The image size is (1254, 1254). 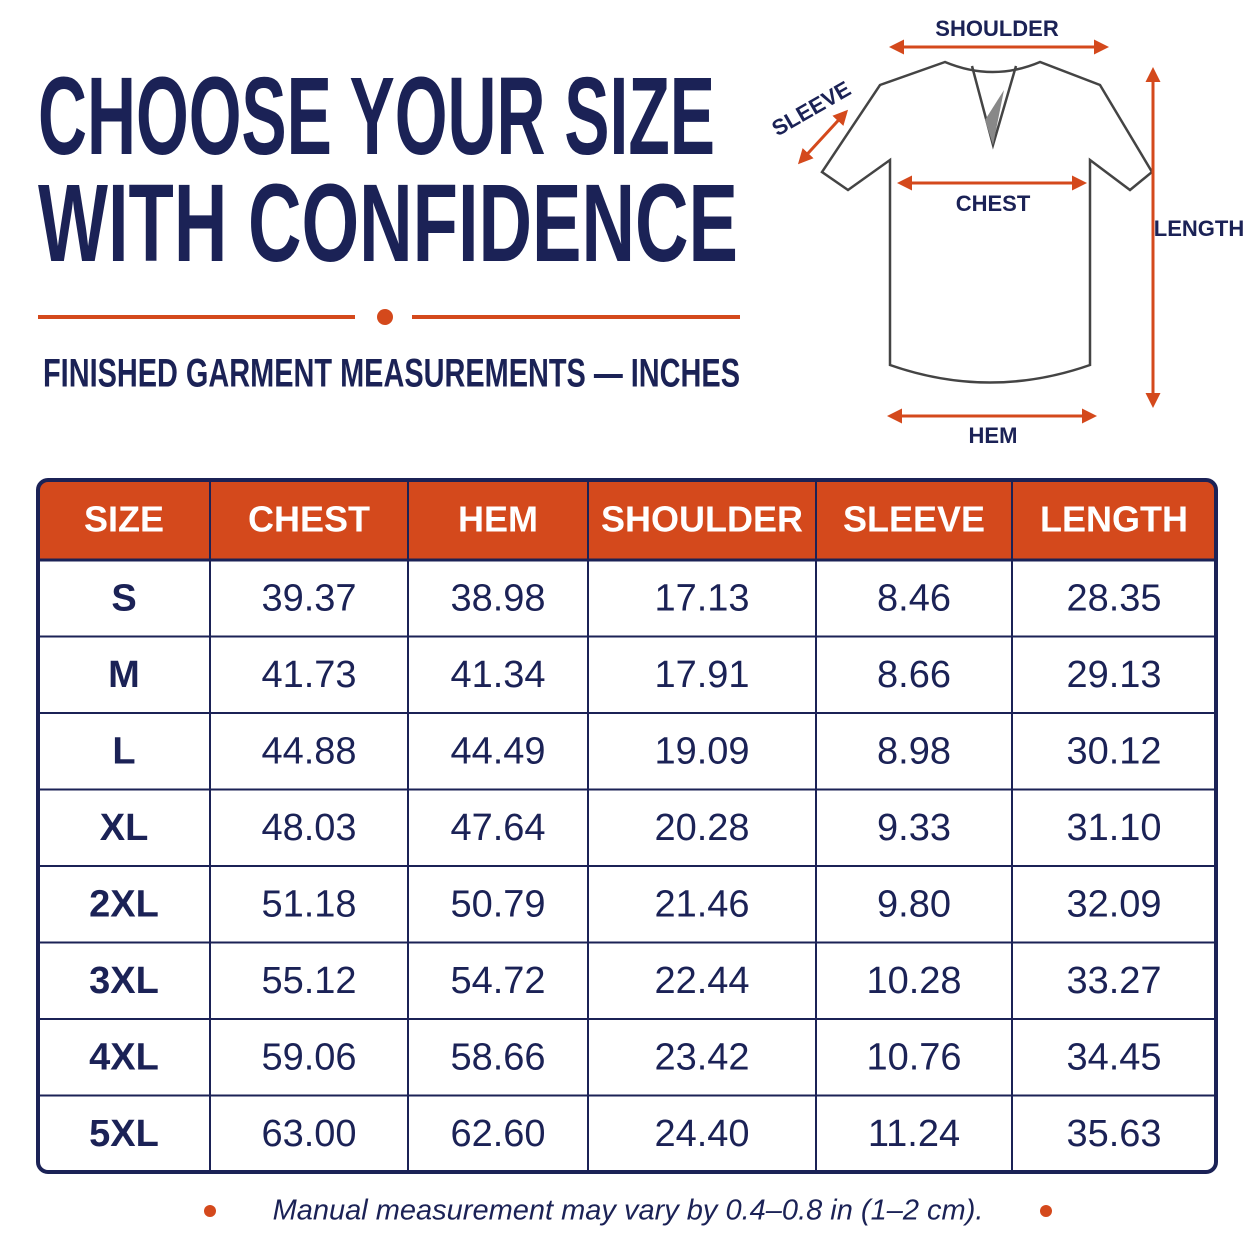 I want to click on value-cell: 62.60, so click(x=497, y=1134).